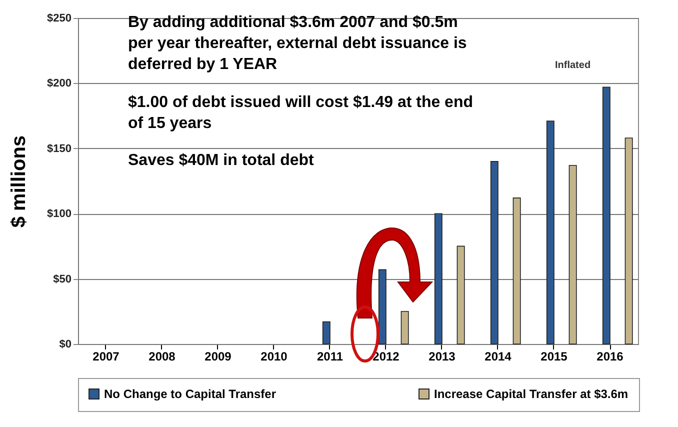  What do you see at coordinates (531, 394) in the screenshot?
I see `legend-label: Increase Capital Transfer at $3.6m` at bounding box center [531, 394].